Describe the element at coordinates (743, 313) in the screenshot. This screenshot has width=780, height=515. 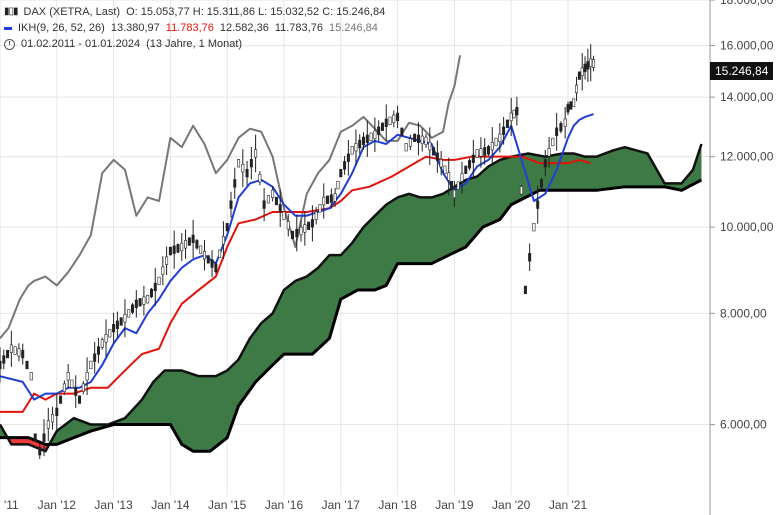
I see `y-tick-label: 8.000,00` at that location.